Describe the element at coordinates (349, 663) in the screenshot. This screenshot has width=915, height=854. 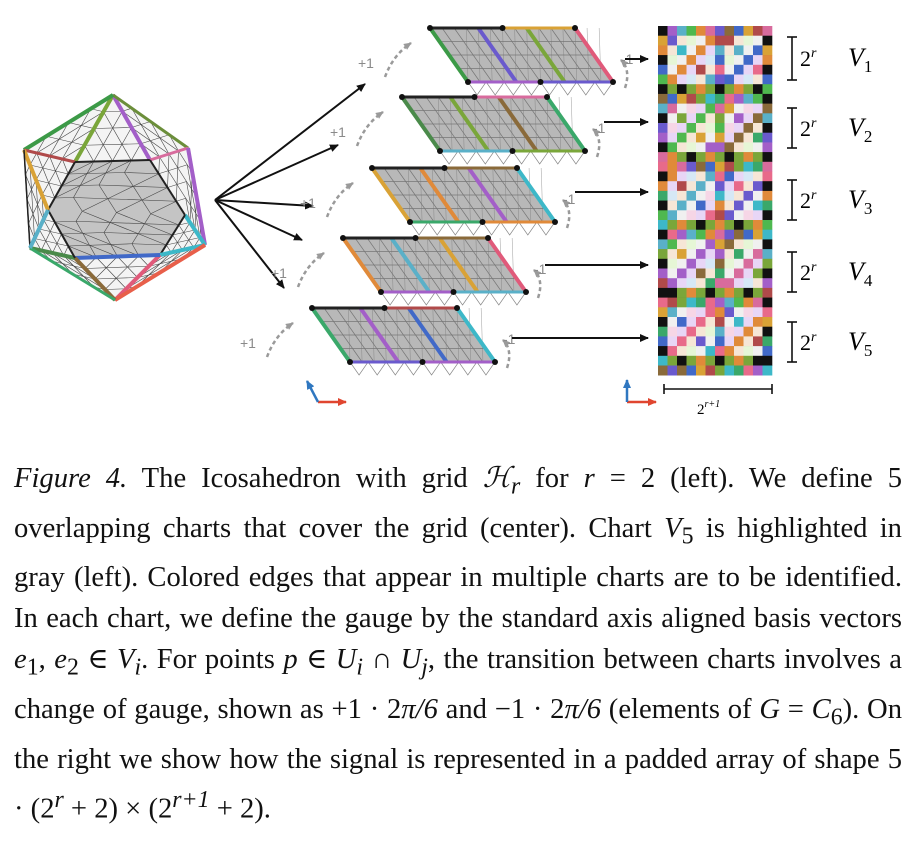
I see `math-ui: Ui` at that location.